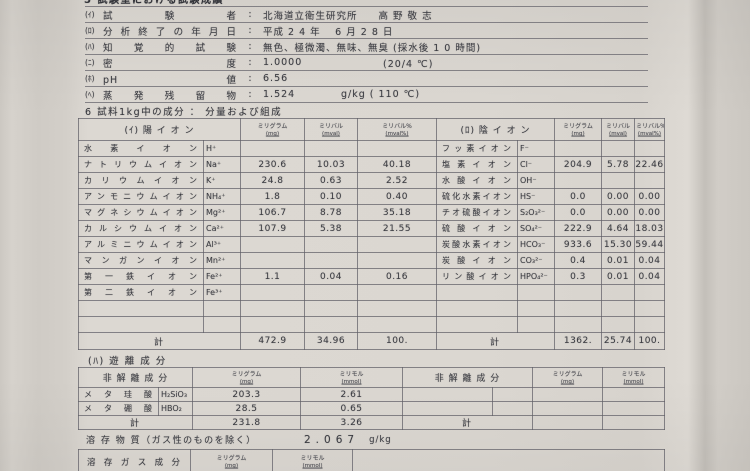 Image resolution: width=750 pixels, height=471 pixels. Describe the element at coordinates (90, 94) in the screenshot. I see `item-marker: (ﾍ)` at that location.